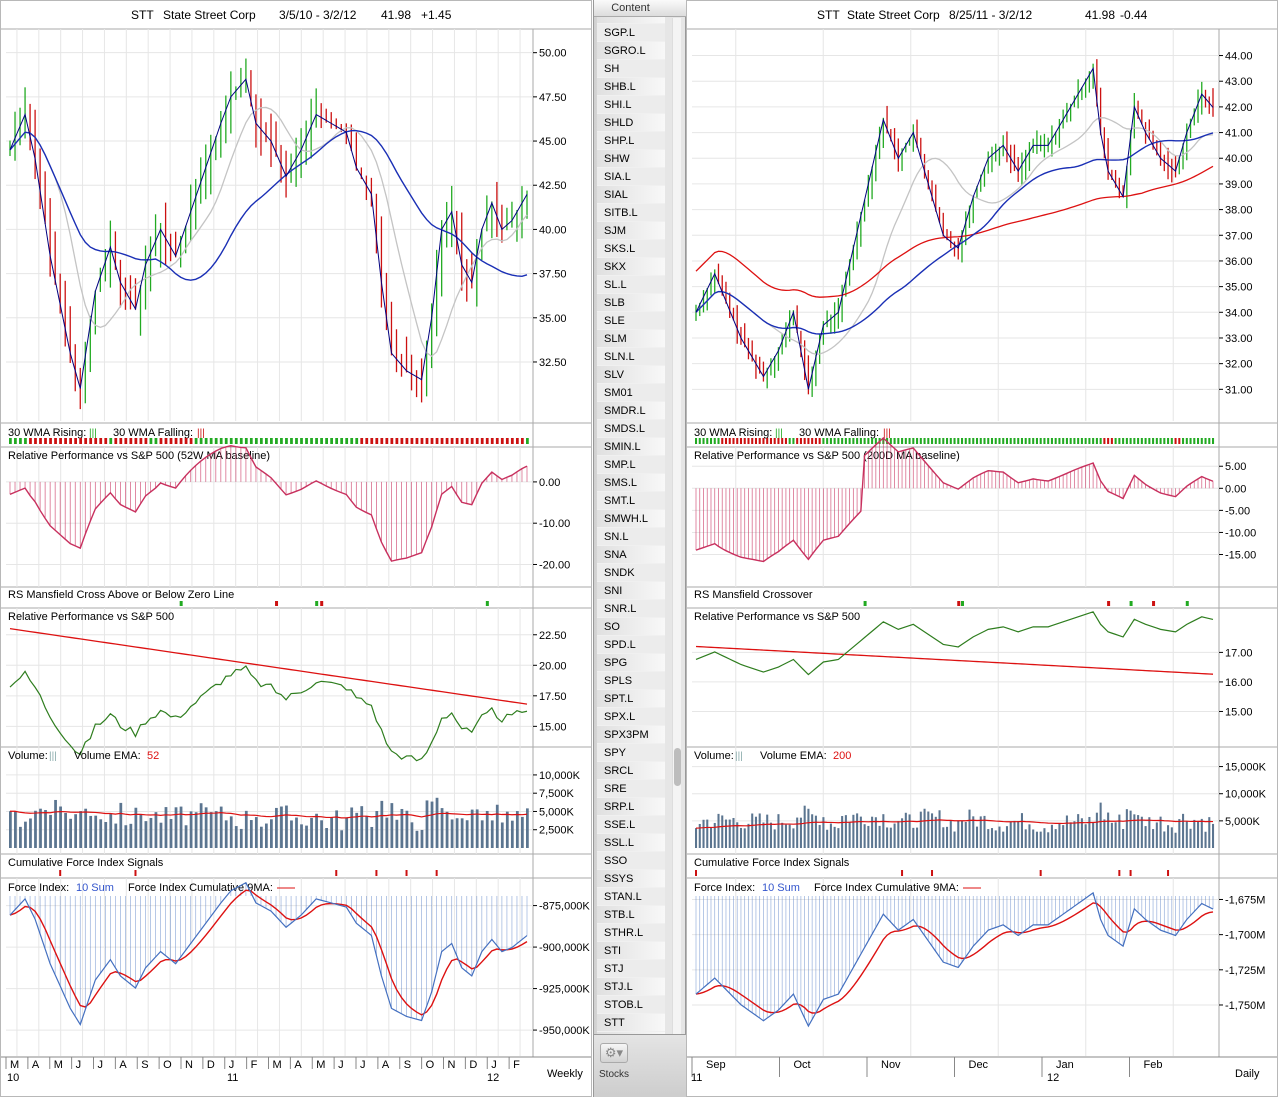 The height and width of the screenshot is (1097, 1278). What do you see at coordinates (631, 159) in the screenshot?
I see `symbol-list-item: SHW` at bounding box center [631, 159].